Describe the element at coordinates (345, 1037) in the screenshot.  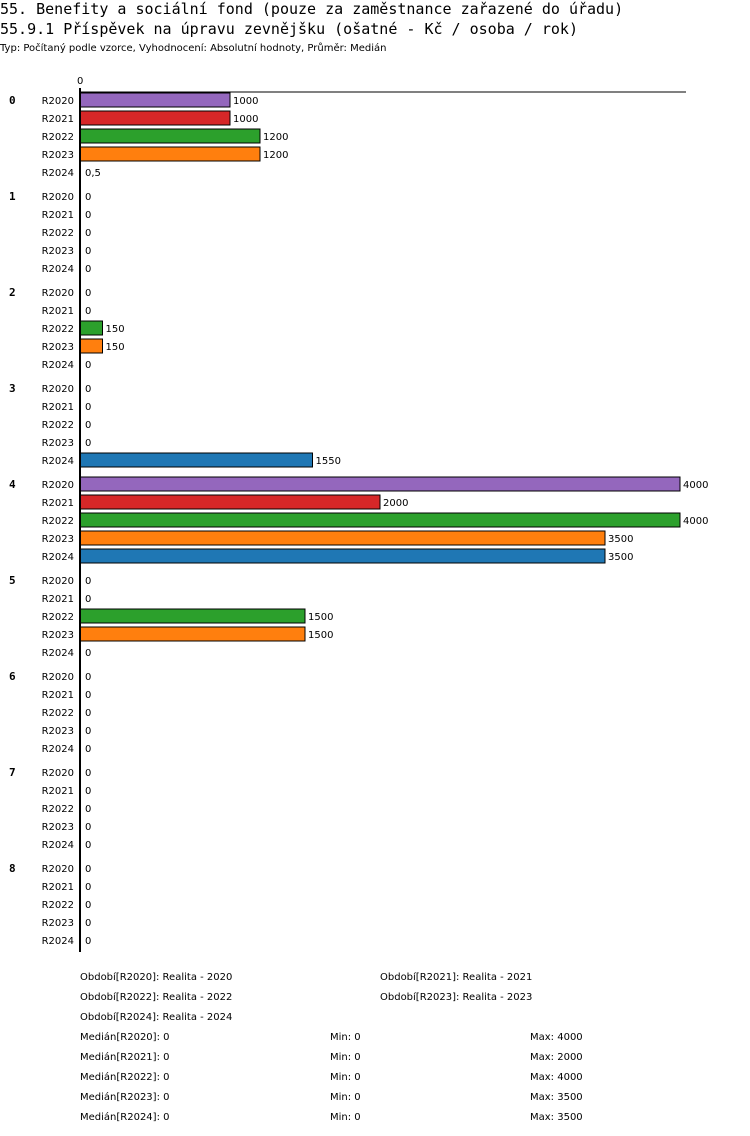
I see `stat-min-r2020: Min: 0` at that location.